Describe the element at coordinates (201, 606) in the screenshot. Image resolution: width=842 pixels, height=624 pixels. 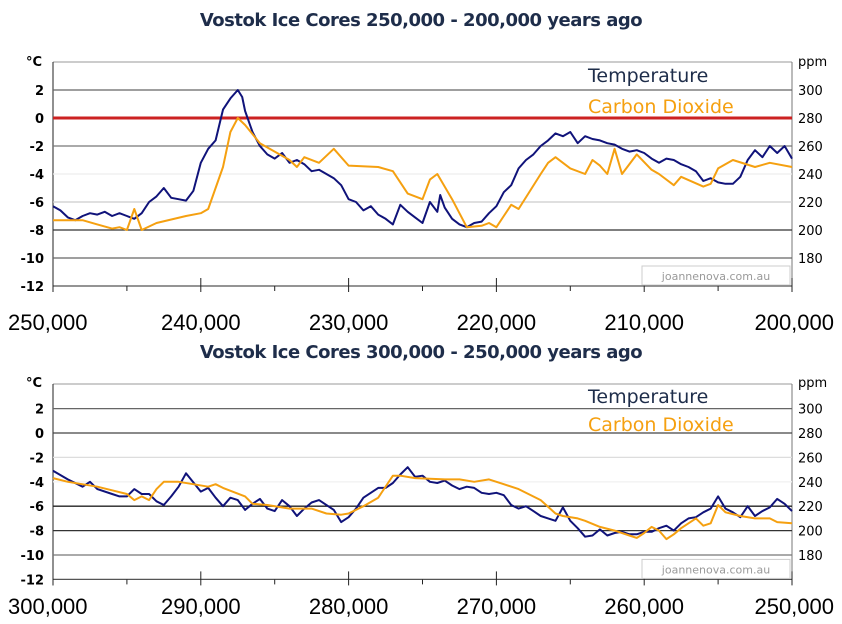
I see `x-tick-label: 290,000` at that location.